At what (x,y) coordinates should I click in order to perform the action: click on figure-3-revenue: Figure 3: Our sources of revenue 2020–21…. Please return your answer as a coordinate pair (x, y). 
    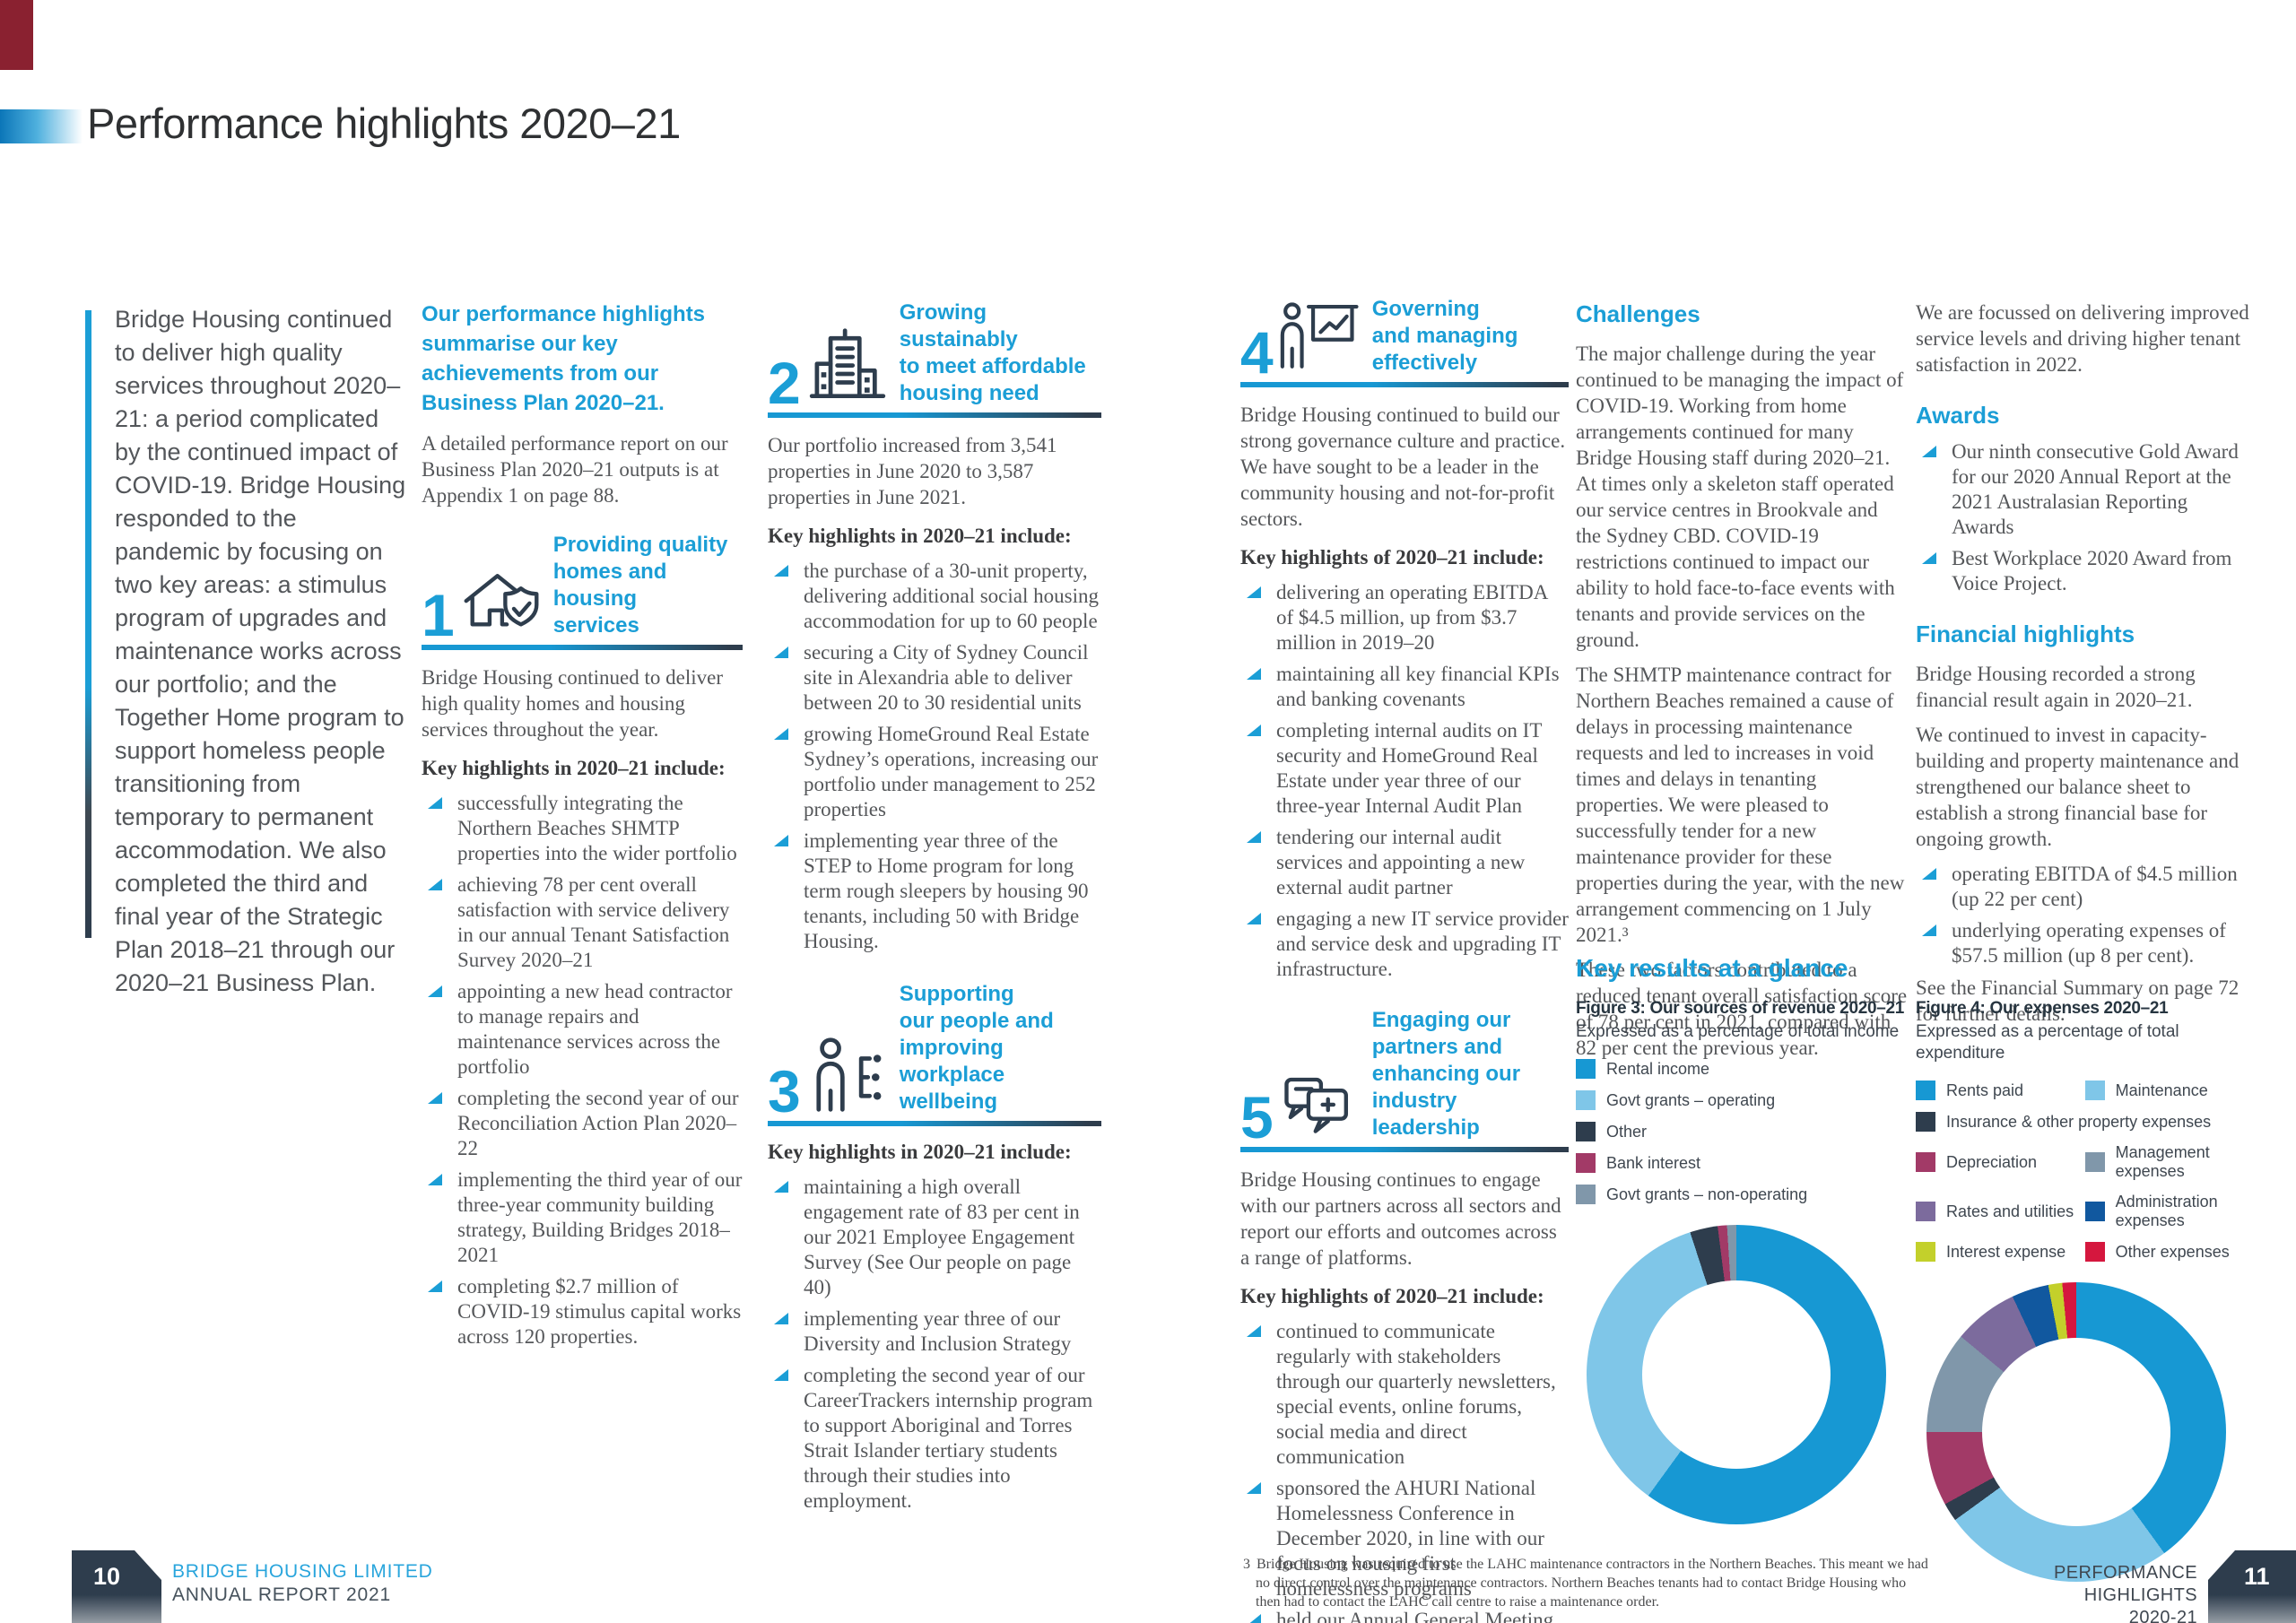
    Looking at the image, I should click on (1748, 1260).